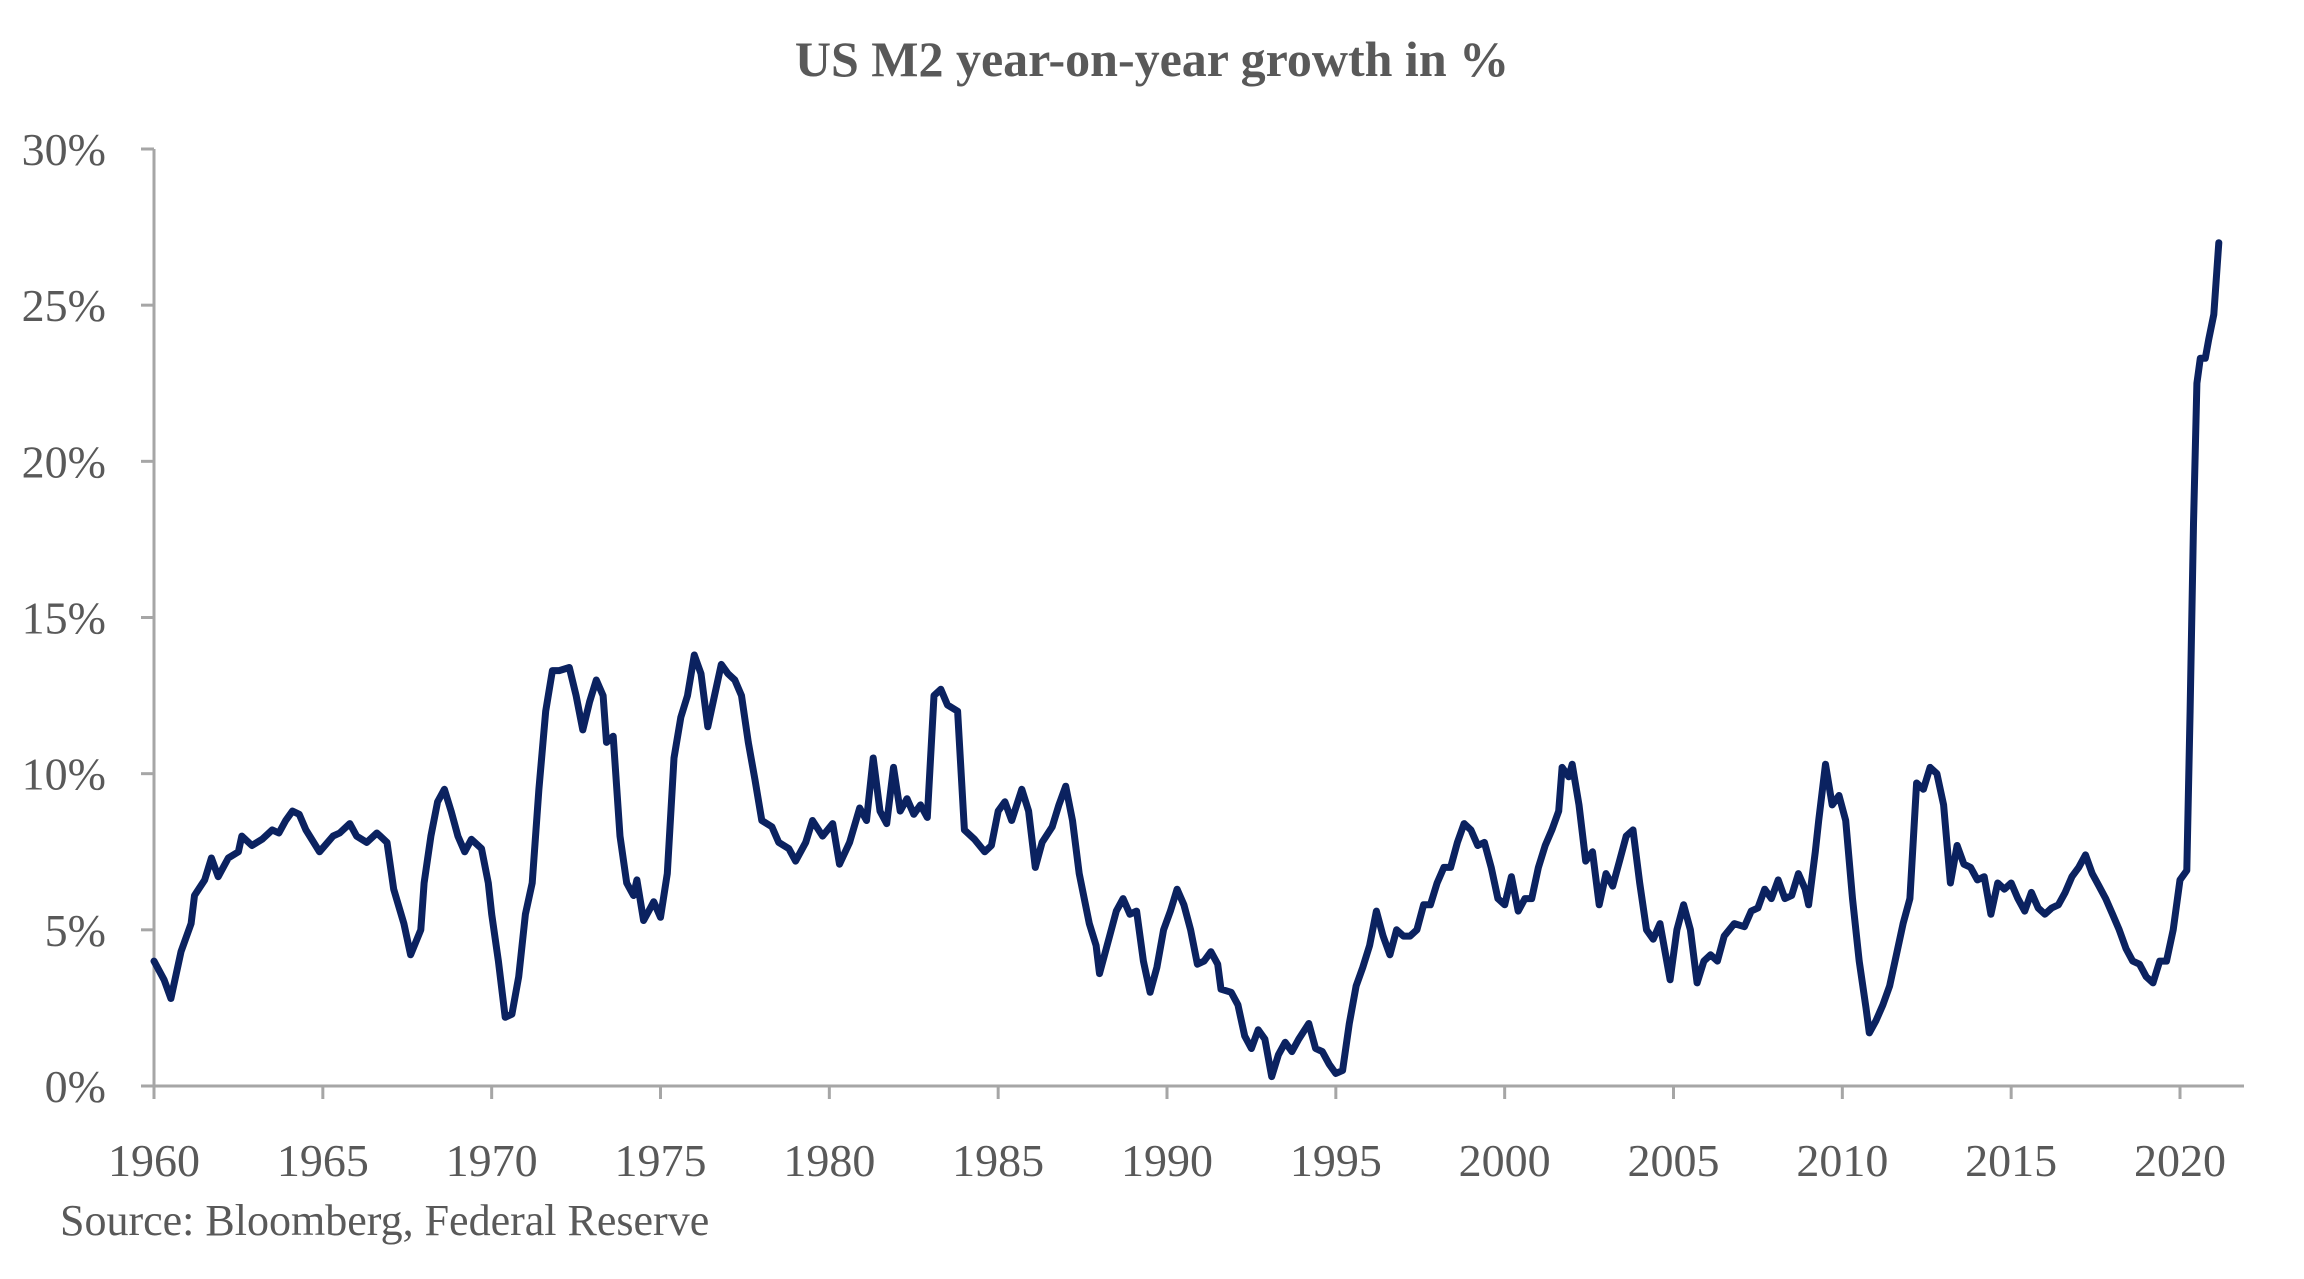 The width and height of the screenshot is (2304, 1279). Describe the element at coordinates (2180, 1160) in the screenshot. I see `x-tick-label: 2020` at that location.